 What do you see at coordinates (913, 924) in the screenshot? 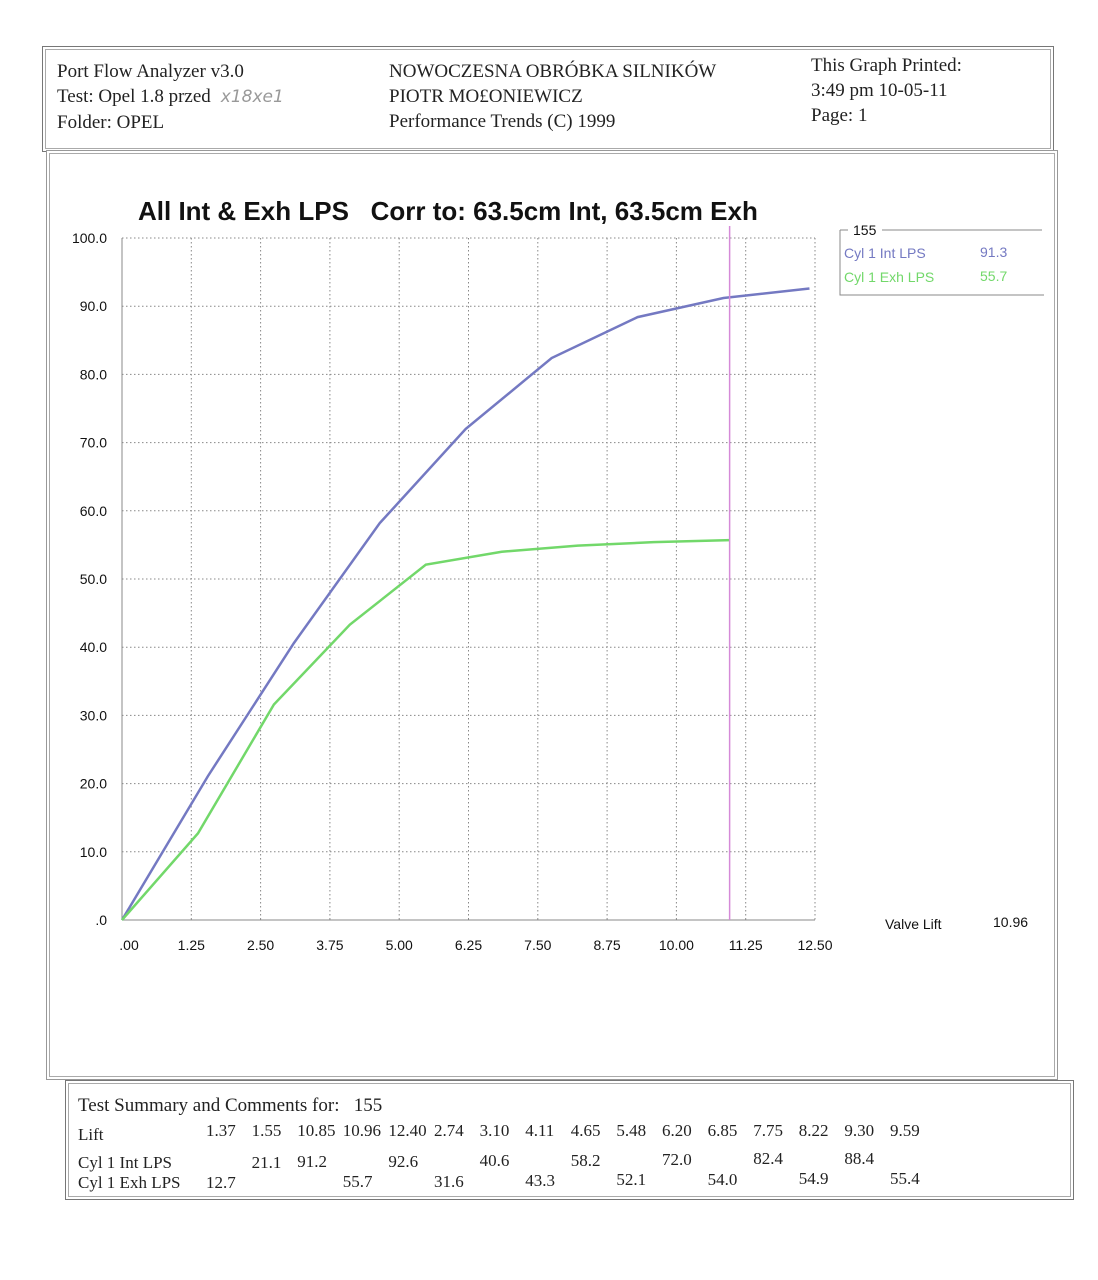
I see `cursor-label: Valve Lift` at bounding box center [913, 924].